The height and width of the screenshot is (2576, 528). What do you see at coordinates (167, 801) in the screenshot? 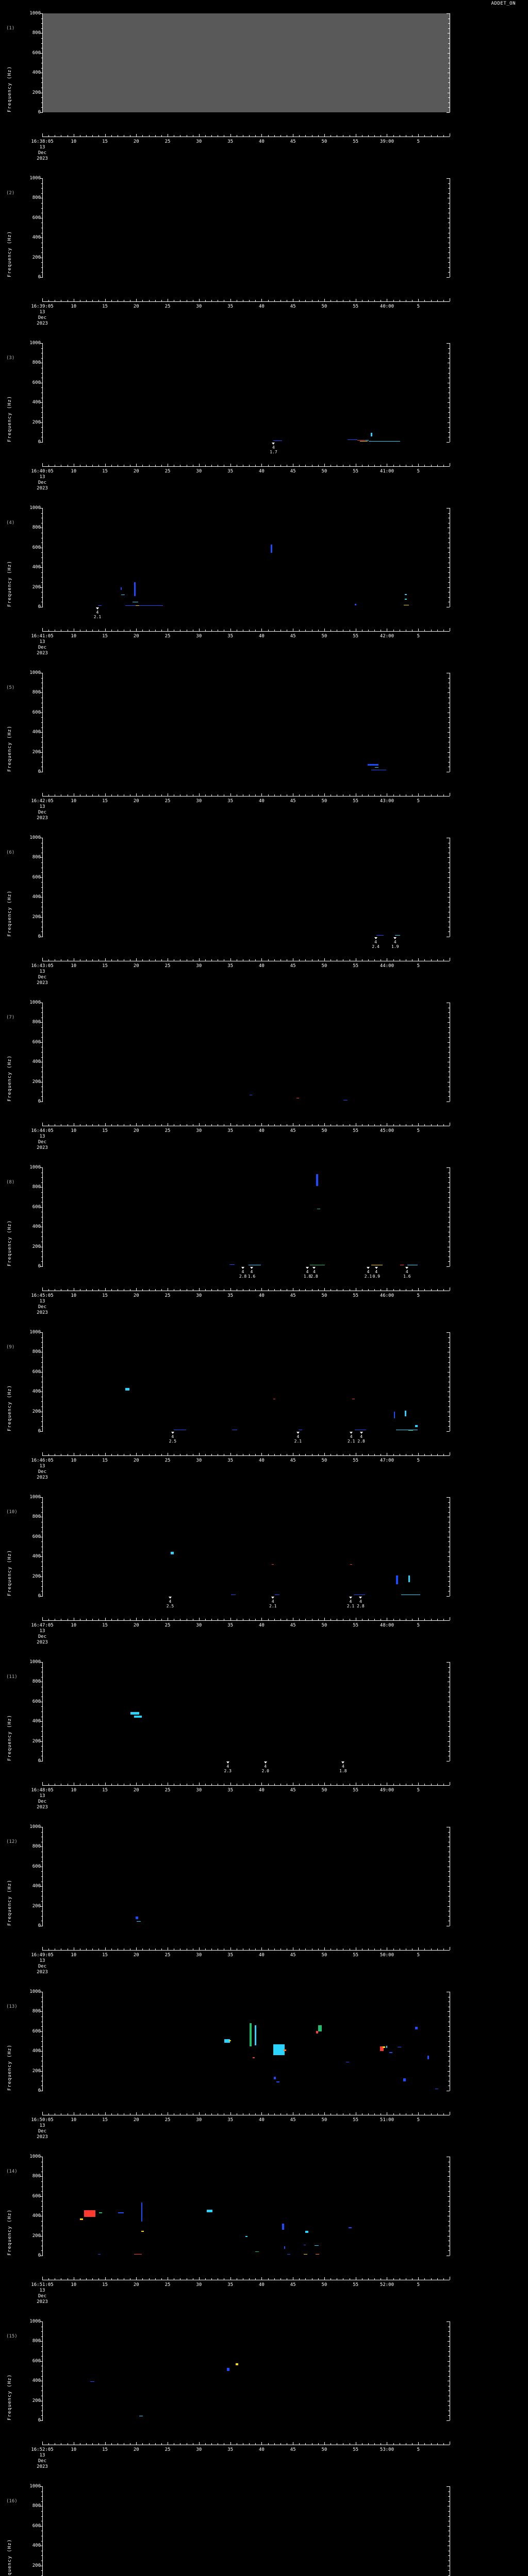
I see `time-tick-label: 25` at bounding box center [167, 801].